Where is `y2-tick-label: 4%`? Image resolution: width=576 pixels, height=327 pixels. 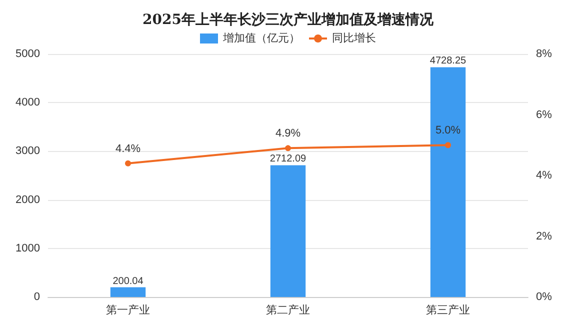 y2-tick-label: 4% is located at coordinates (544, 176).